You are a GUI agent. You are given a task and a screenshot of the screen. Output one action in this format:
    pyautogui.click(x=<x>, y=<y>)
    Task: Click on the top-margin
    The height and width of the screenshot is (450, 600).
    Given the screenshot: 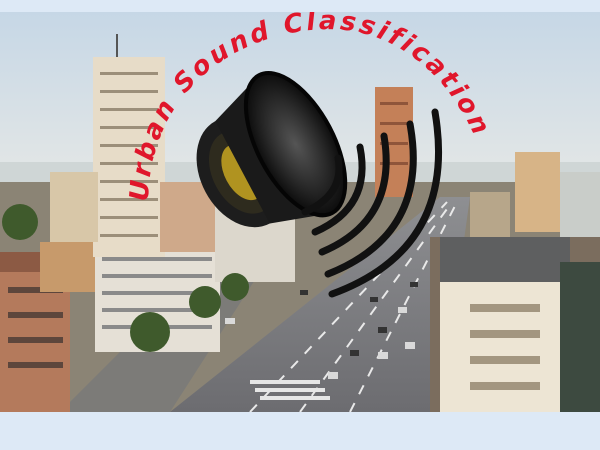 What is the action you would take?
    pyautogui.click(x=300, y=6)
    